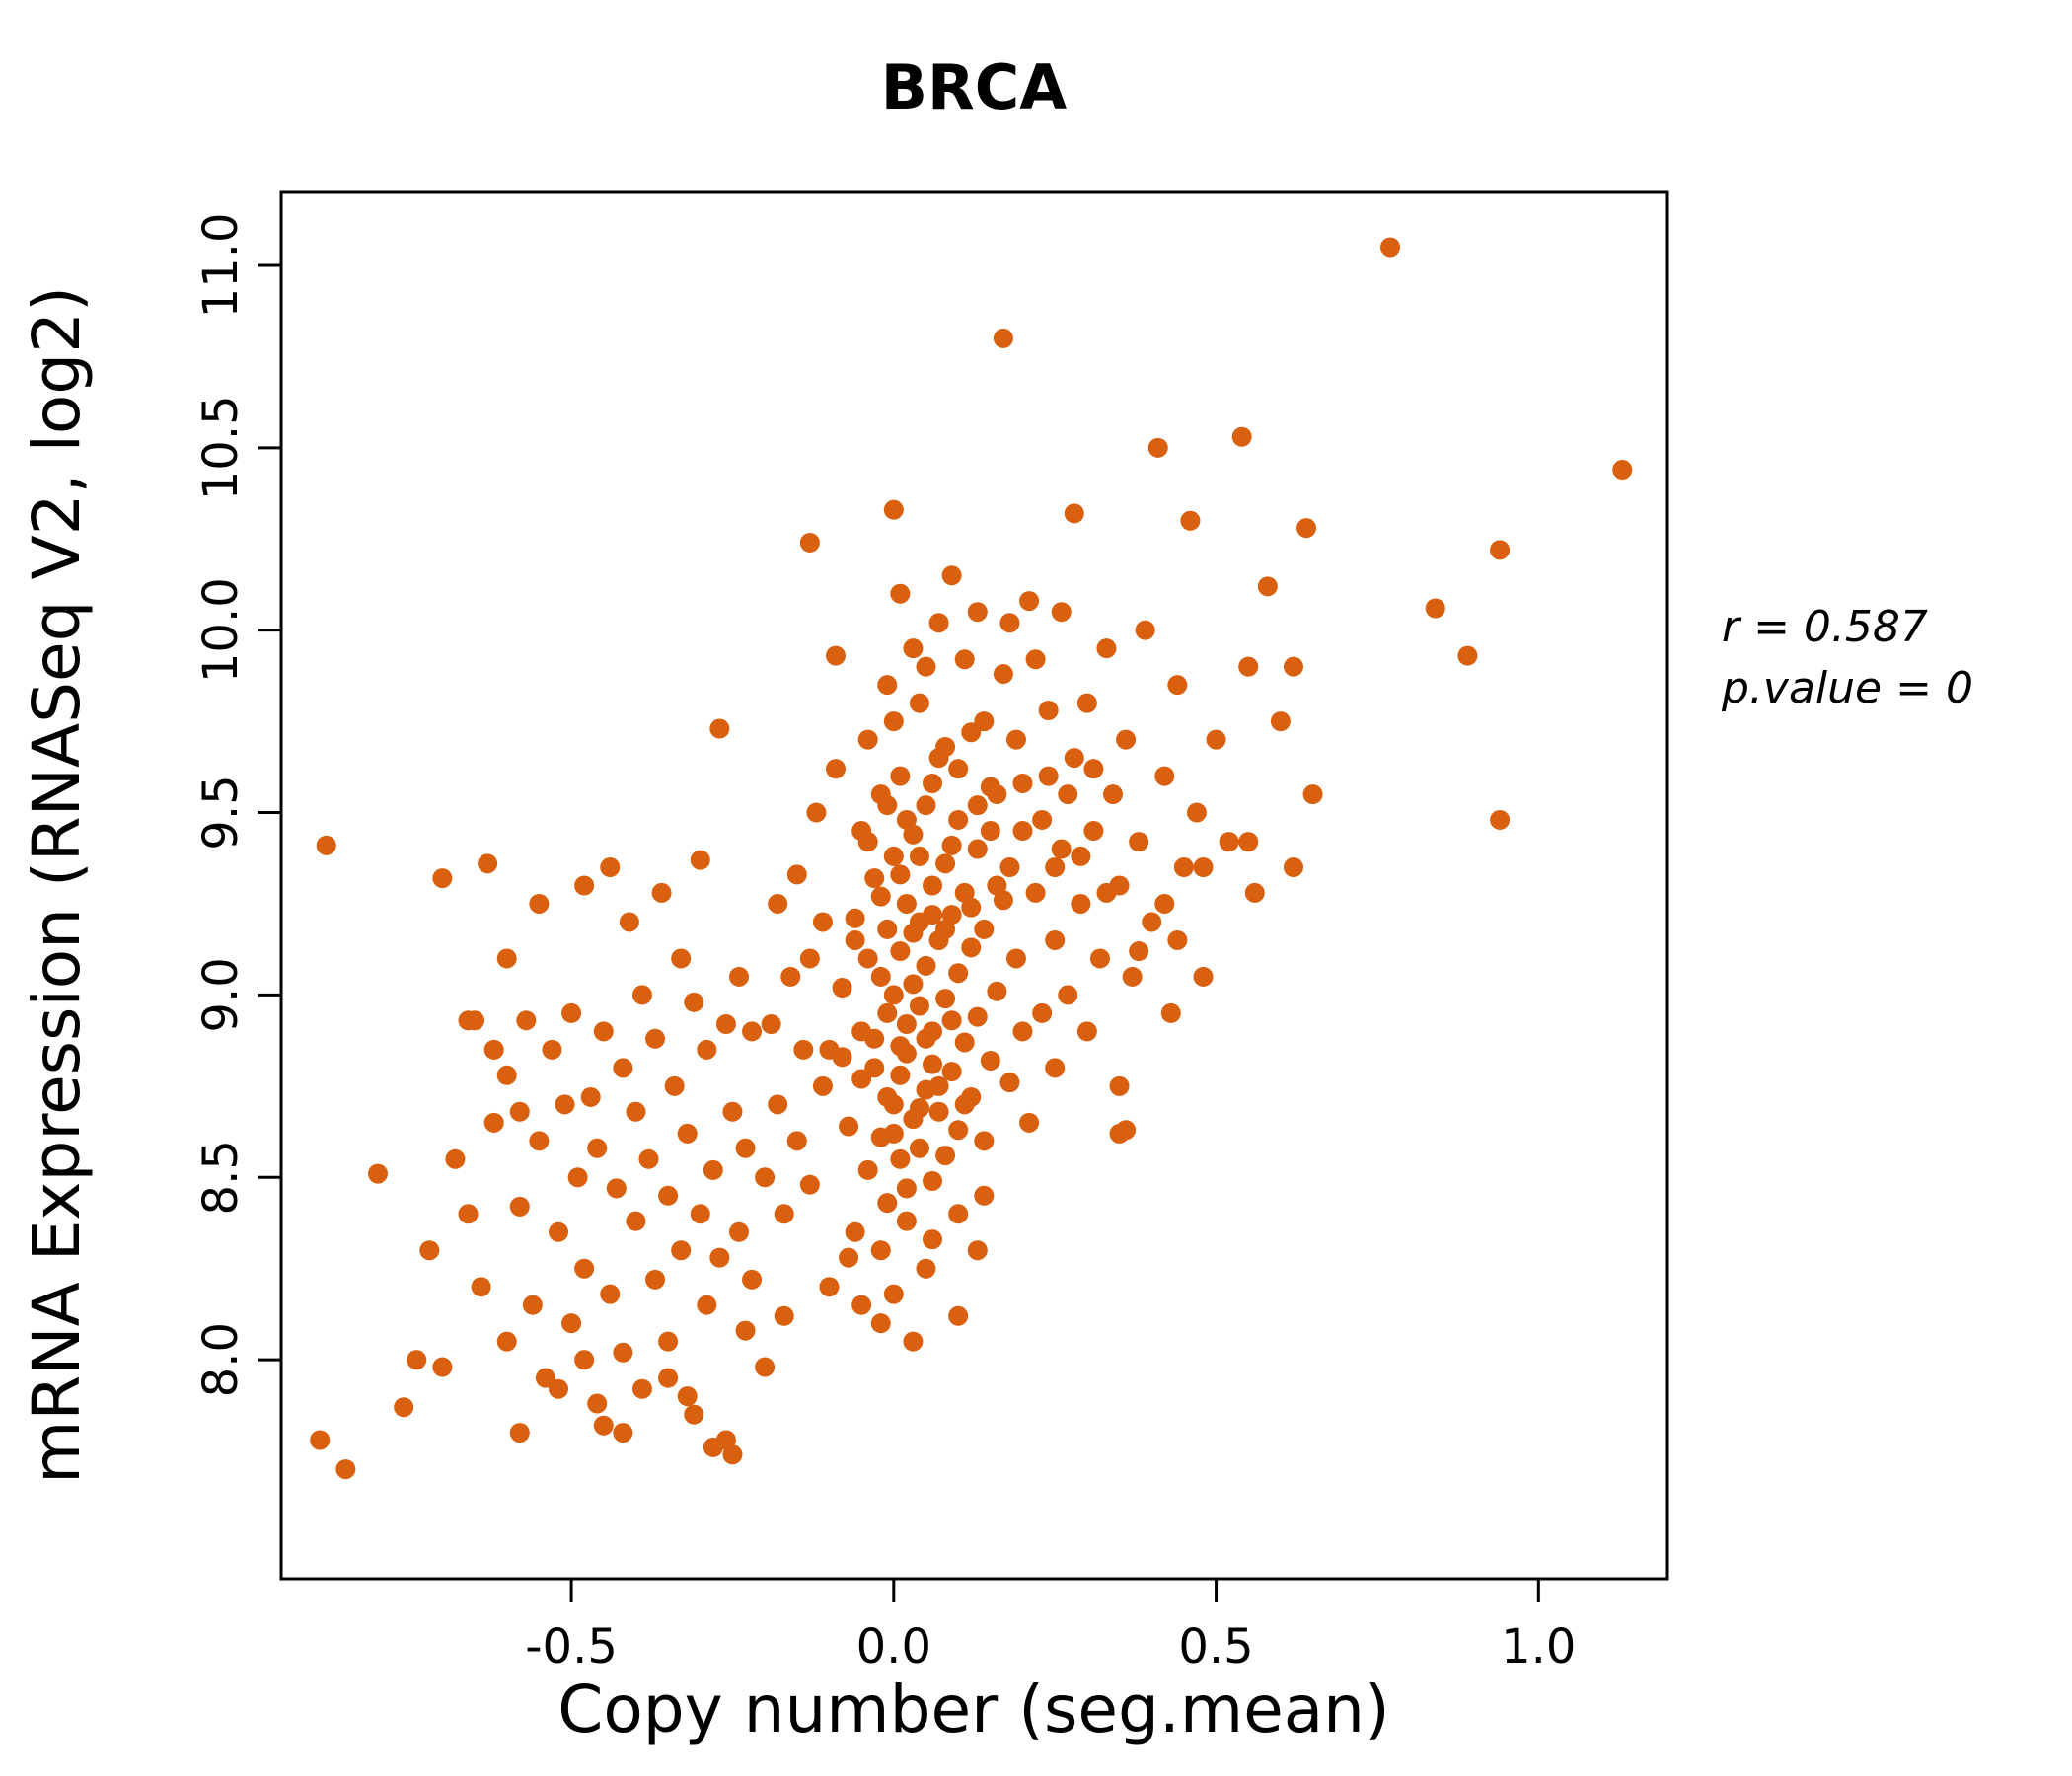 Image resolution: width=2072 pixels, height=1776 pixels. What do you see at coordinates (221, 813) in the screenshot?
I see `y-tick-label: 9.5` at bounding box center [221, 813].